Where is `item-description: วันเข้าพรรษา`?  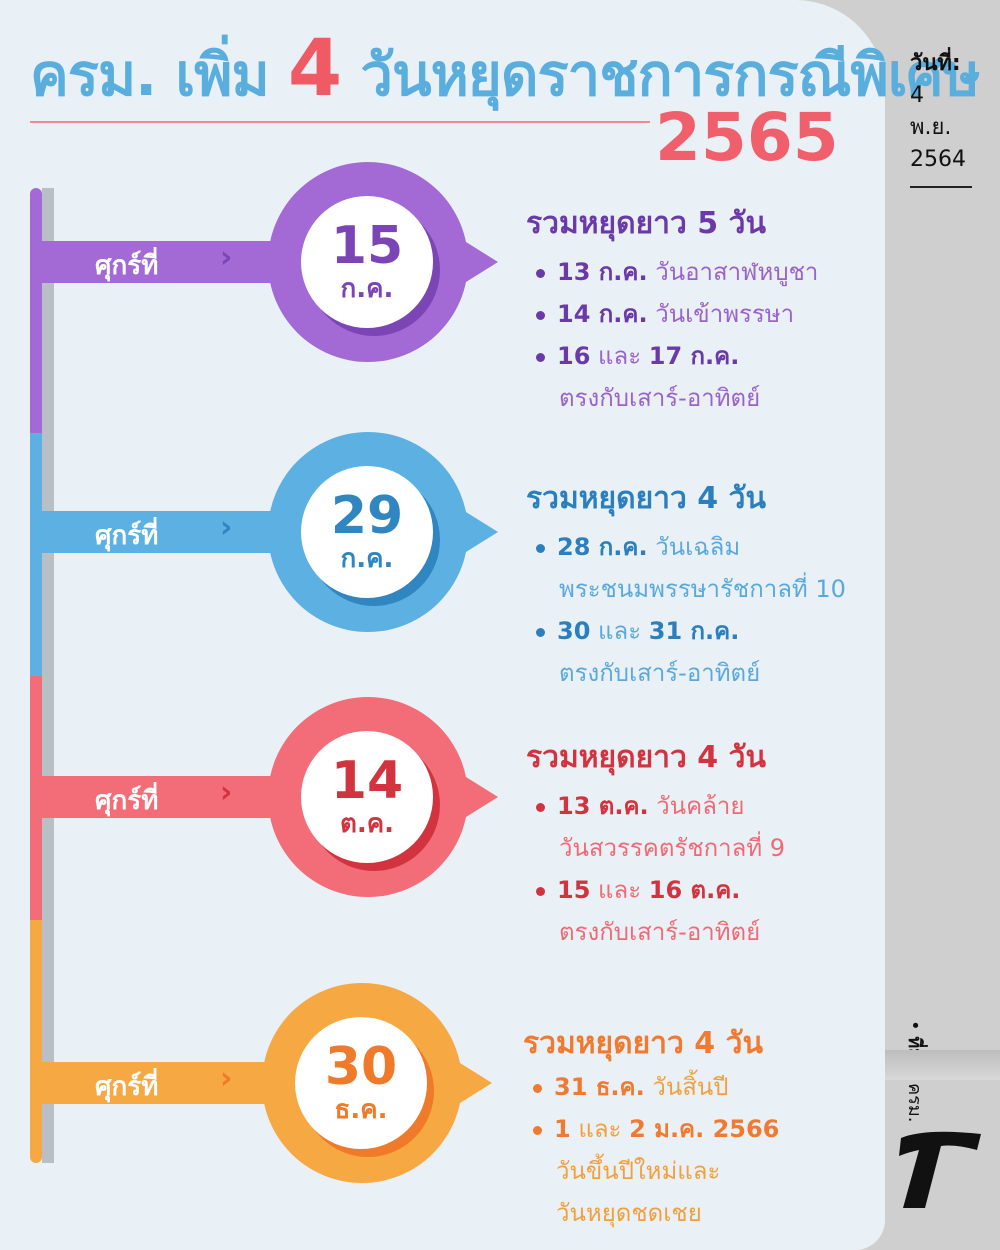 item-description: วันเข้าพรรษา is located at coordinates (725, 314).